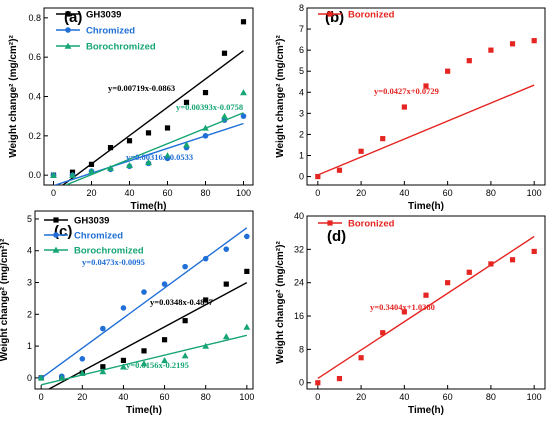  I want to click on legend: GH3039 Chromized Borochromized, so click(106, 31).